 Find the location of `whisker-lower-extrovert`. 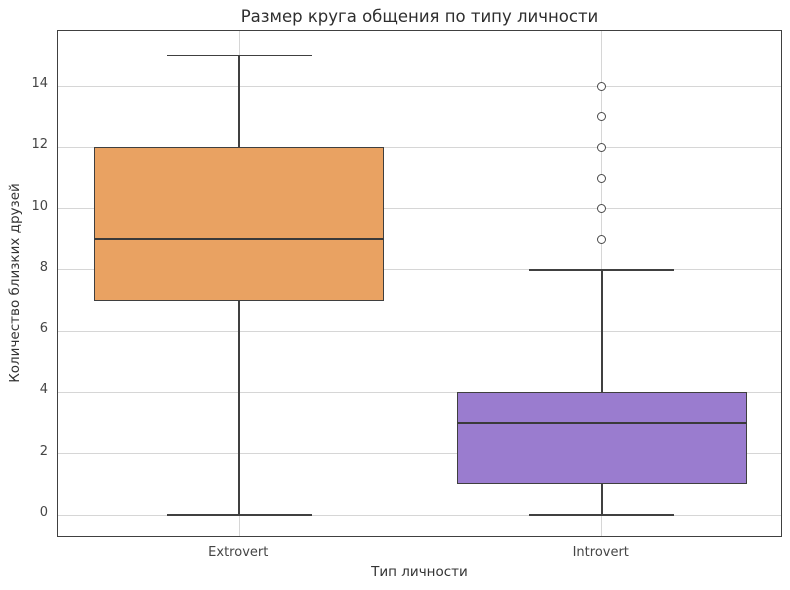

whisker-lower-extrovert is located at coordinates (239, 408).